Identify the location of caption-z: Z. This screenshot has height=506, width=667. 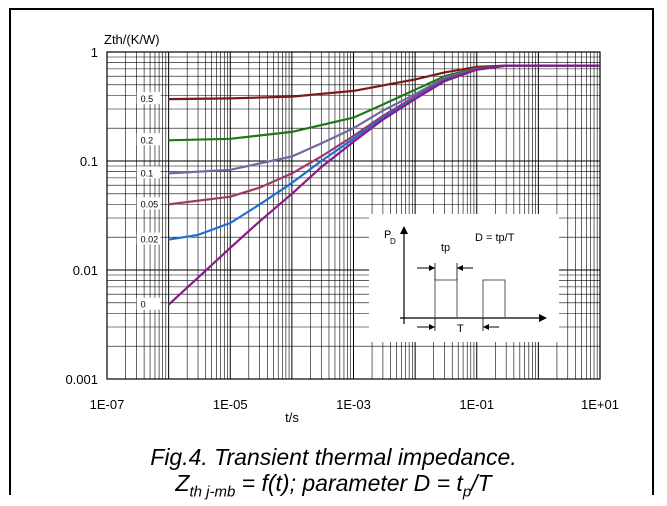
(182, 483).